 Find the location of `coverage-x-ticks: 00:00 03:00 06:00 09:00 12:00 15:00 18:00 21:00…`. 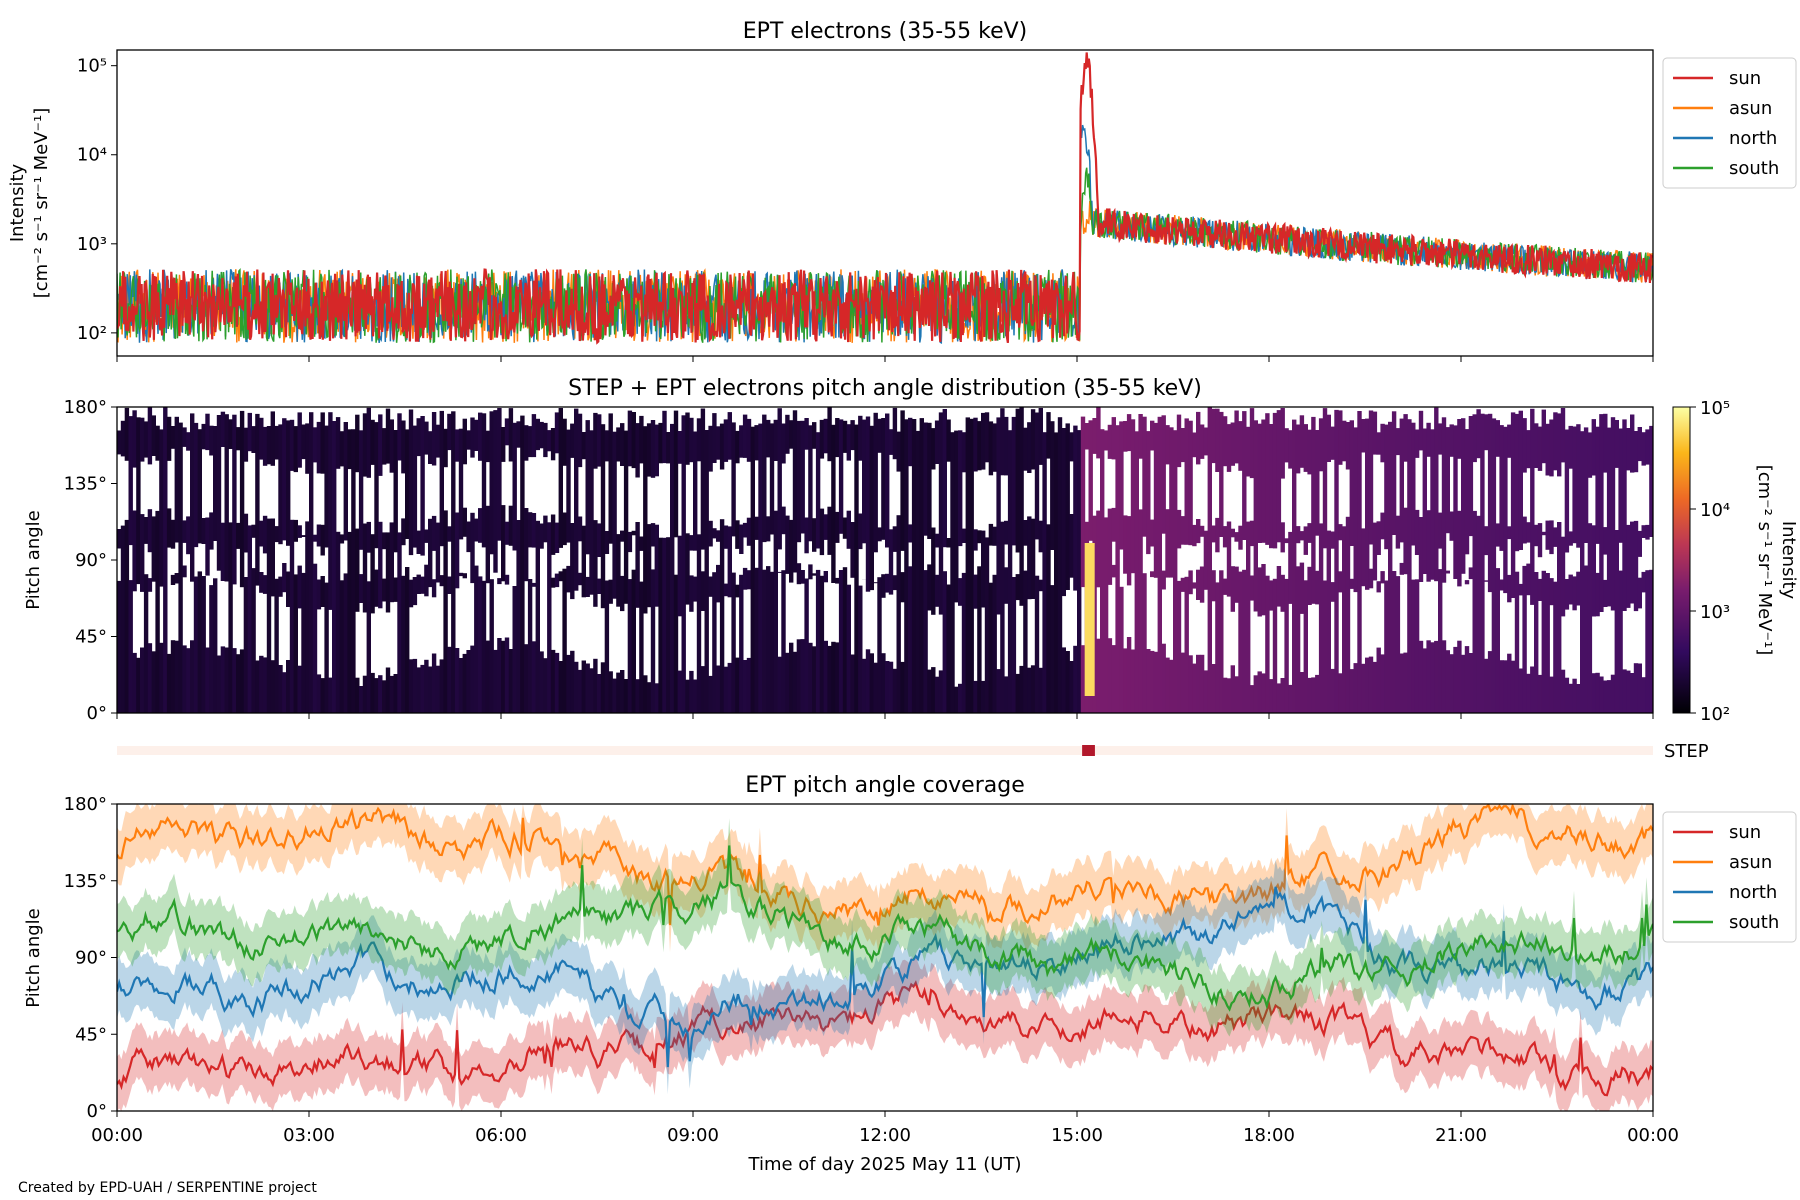

coverage-x-ticks: 00:00 03:00 06:00 09:00 12:00 15:00 18:00 21:00… is located at coordinates (885, 1128).